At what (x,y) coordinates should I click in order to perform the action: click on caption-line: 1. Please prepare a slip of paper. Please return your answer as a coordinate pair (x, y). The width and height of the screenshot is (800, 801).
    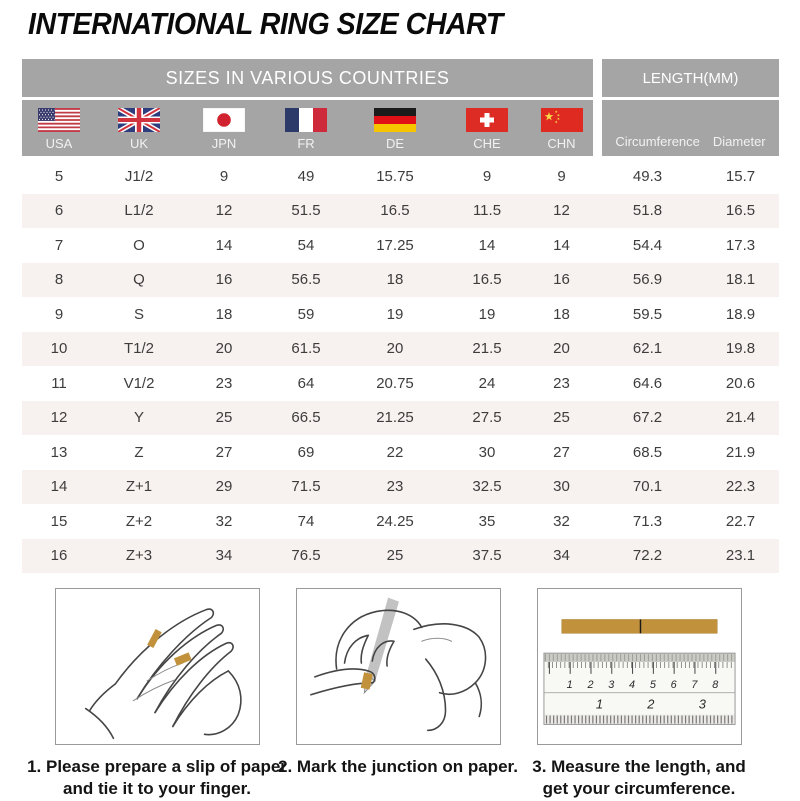
    Looking at the image, I should click on (157, 766).